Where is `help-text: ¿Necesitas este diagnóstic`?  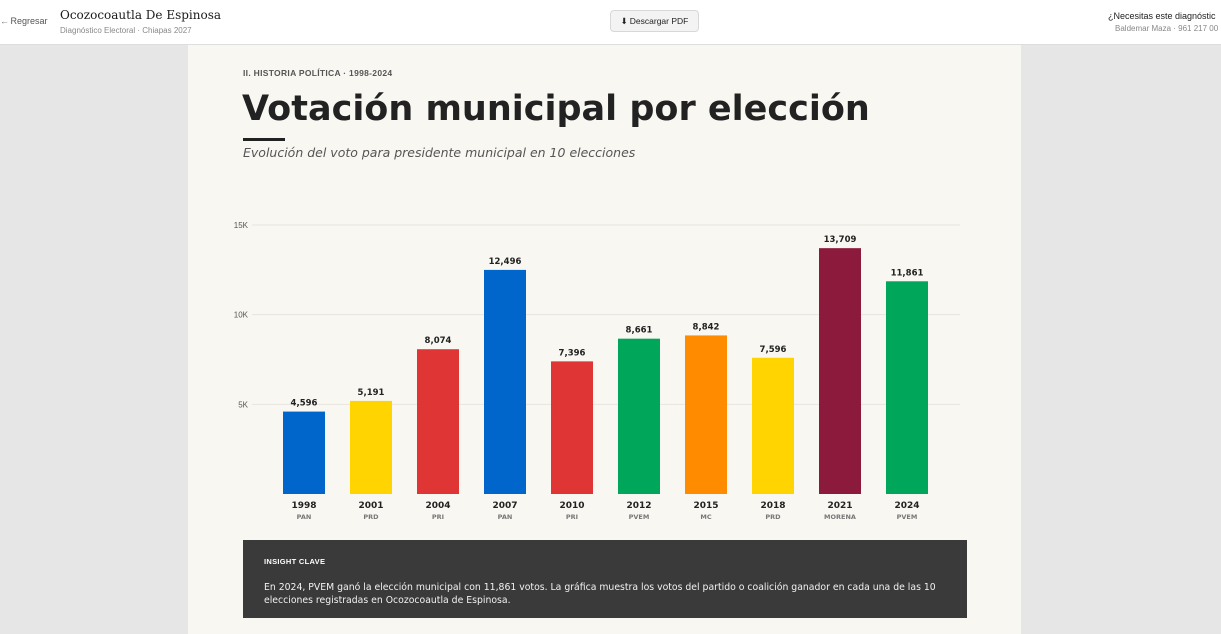
help-text: ¿Necesitas este diagnóstic is located at coordinates (1162, 16).